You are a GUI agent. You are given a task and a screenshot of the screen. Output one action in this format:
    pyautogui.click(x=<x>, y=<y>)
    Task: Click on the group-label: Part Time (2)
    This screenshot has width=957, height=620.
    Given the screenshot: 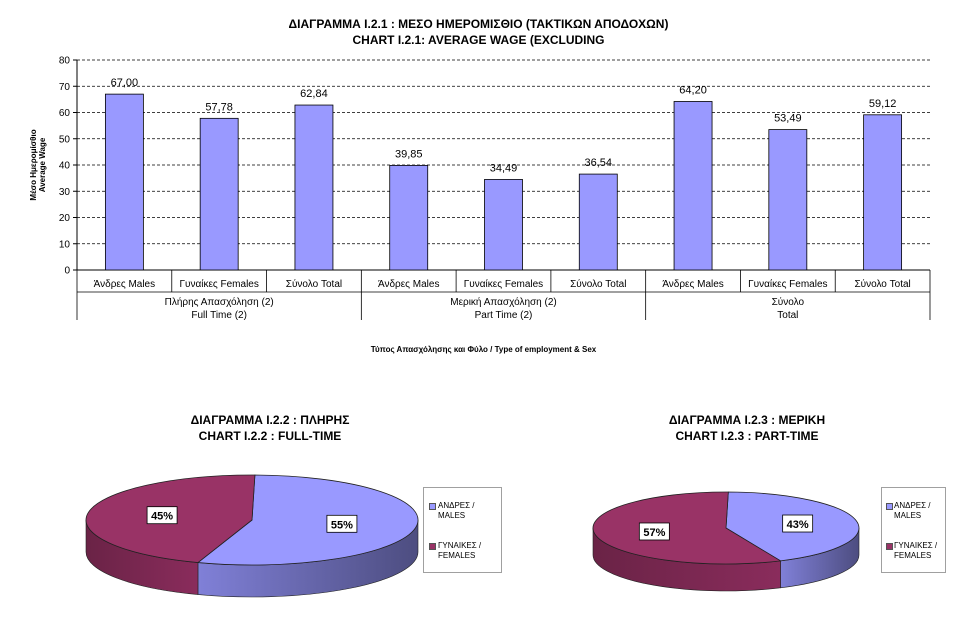 What is the action you would take?
    pyautogui.click(x=504, y=315)
    